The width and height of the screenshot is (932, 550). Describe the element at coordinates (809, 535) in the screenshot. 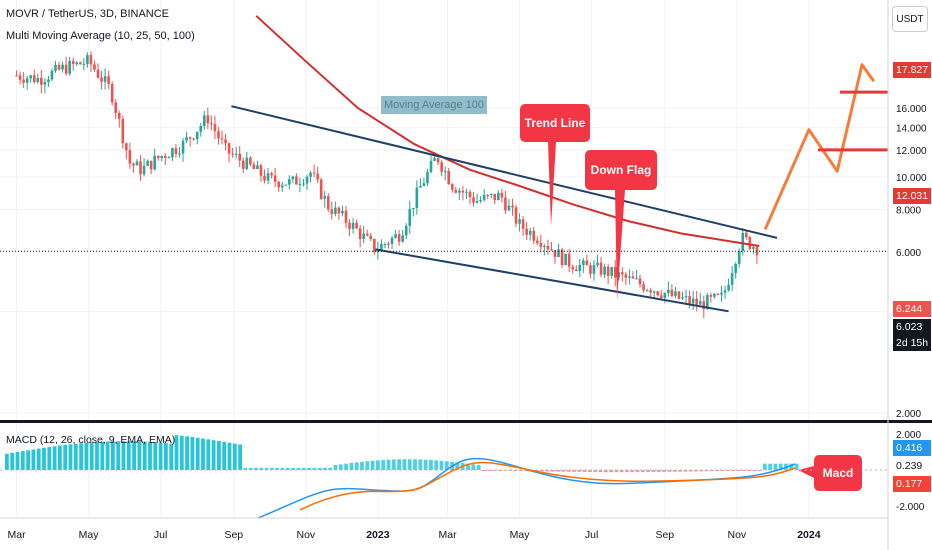

I see `time-tick-label: 2024` at that location.